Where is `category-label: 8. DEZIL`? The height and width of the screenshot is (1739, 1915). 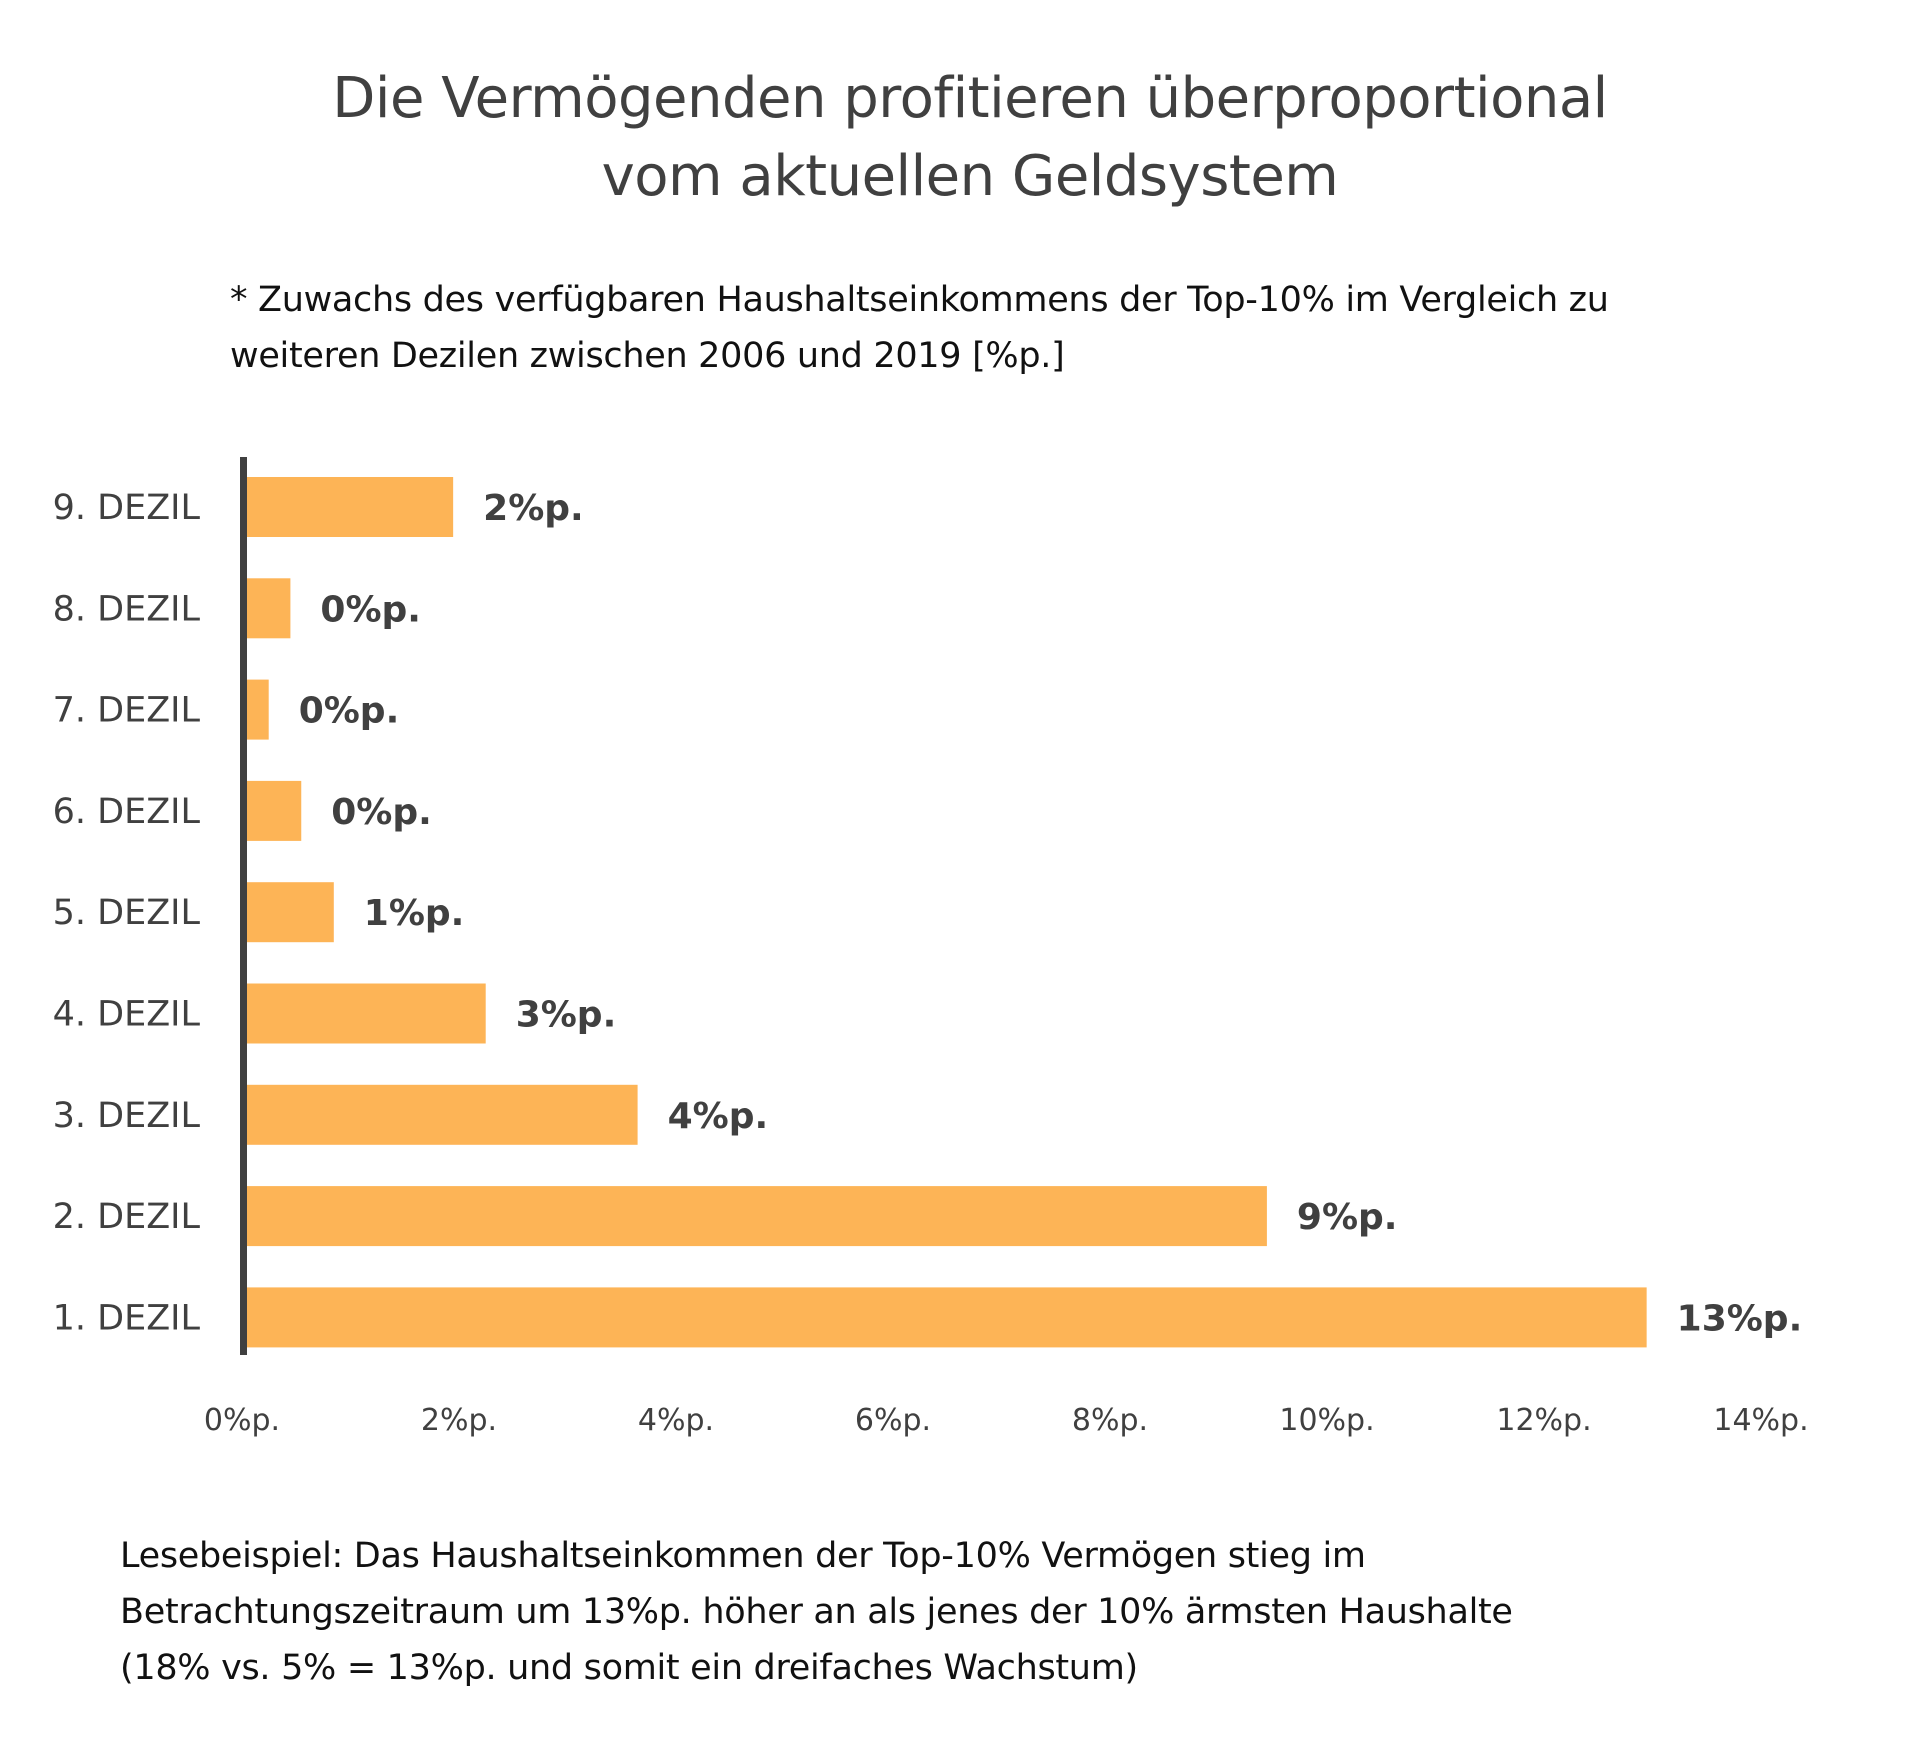
category-label: 8. DEZIL is located at coordinates (127, 609).